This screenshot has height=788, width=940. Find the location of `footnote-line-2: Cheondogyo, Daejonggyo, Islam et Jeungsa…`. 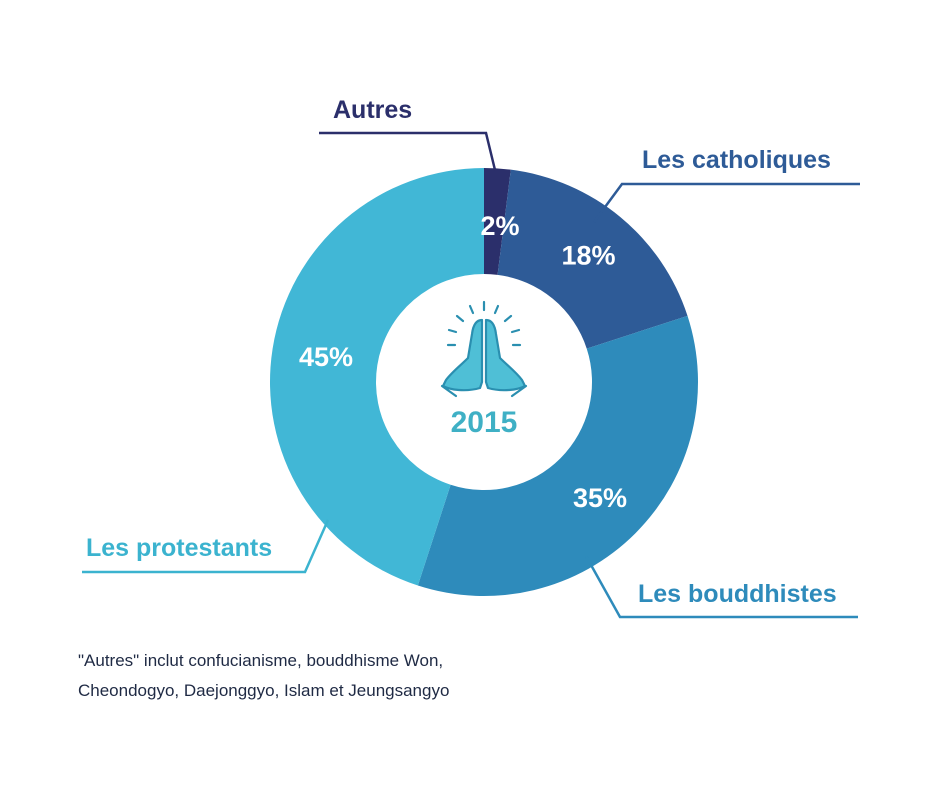

footnote-line-2: Cheondogyo, Daejonggyo, Islam et Jeungsa… is located at coordinates (264, 690).